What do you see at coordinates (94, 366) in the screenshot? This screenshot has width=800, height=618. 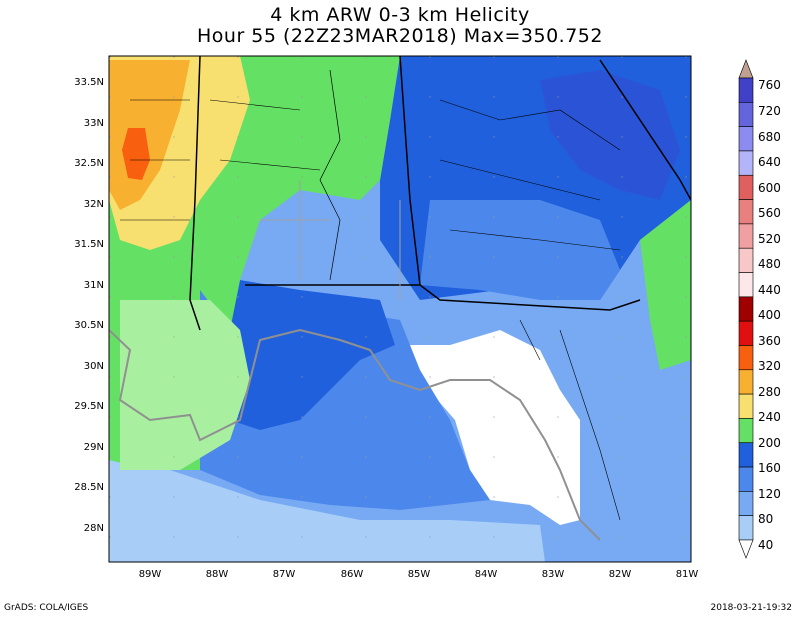 I see `lat-label: 30N` at bounding box center [94, 366].